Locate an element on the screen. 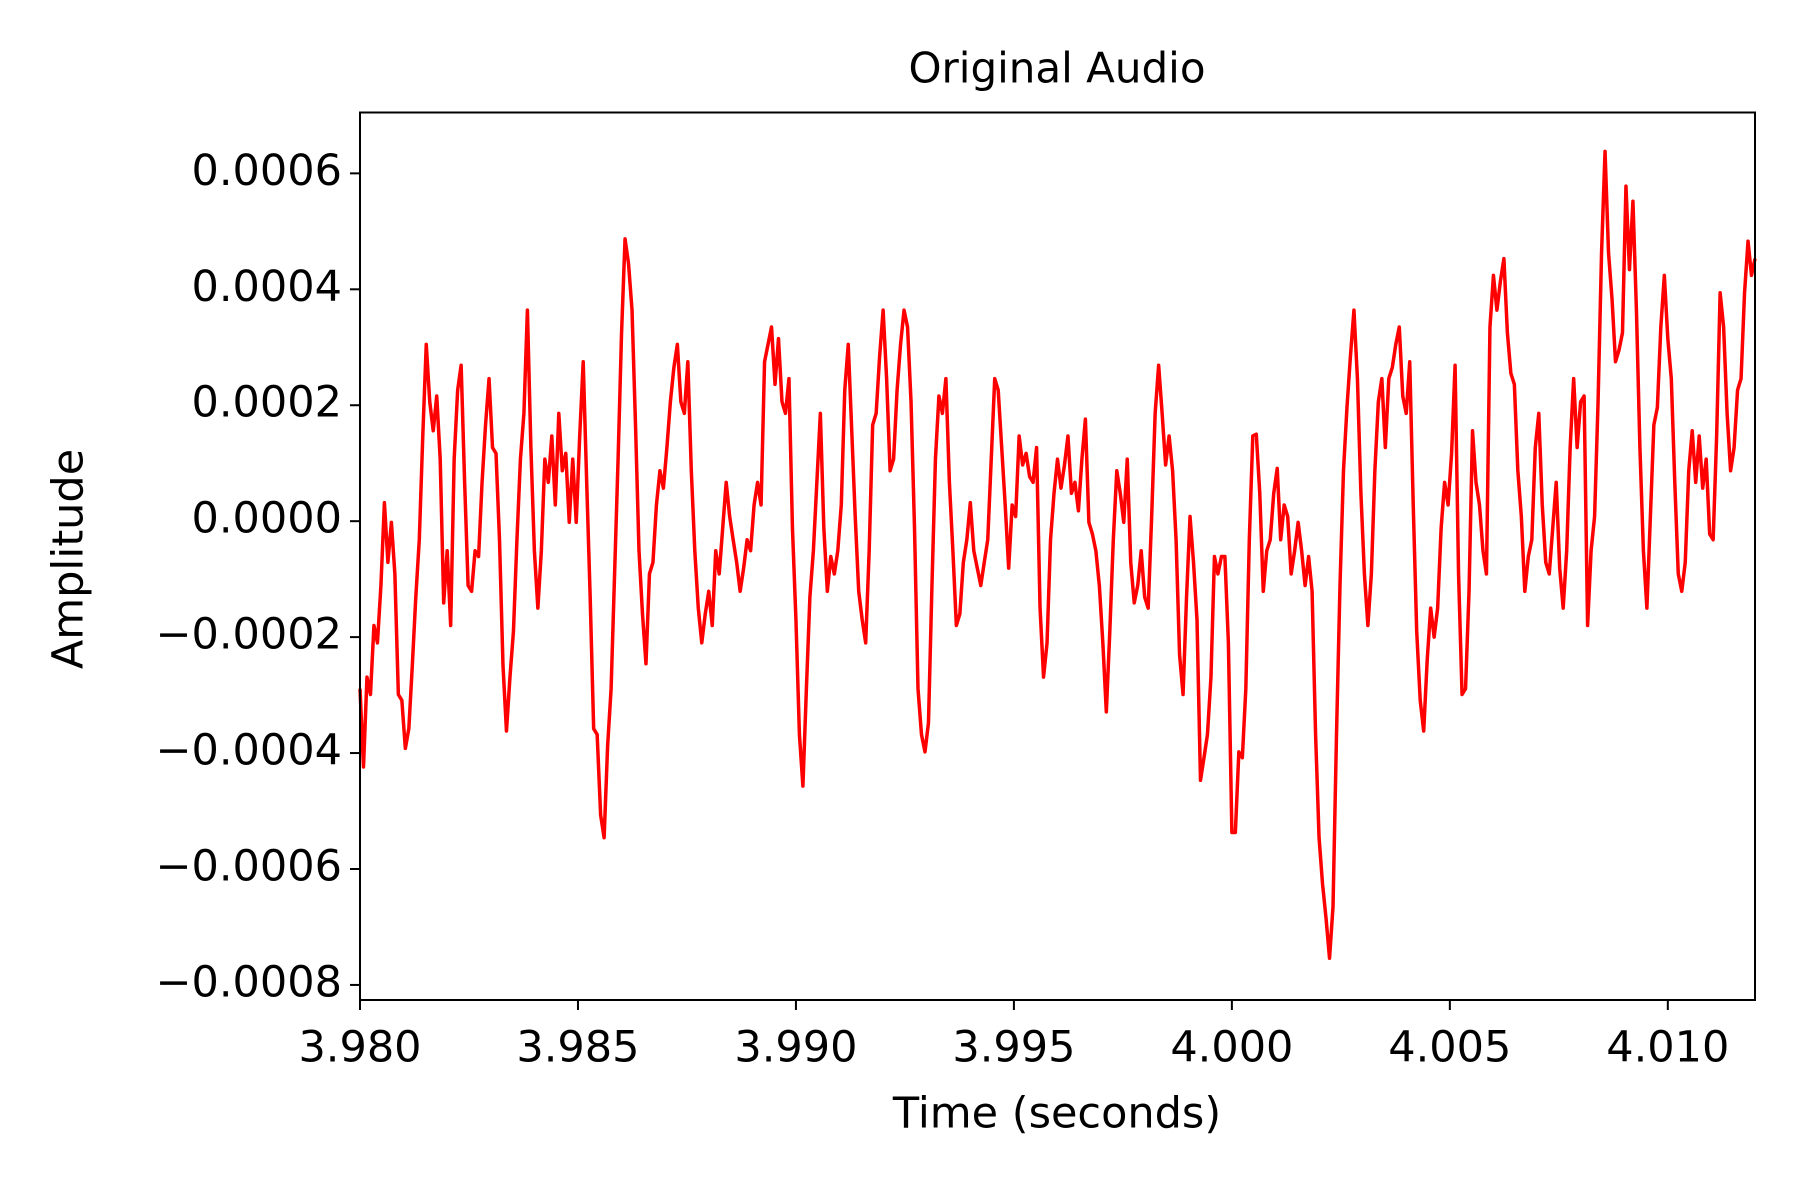 This screenshot has height=1200, width=1800. y-tick-label: −0.0008 is located at coordinates (249, 982).